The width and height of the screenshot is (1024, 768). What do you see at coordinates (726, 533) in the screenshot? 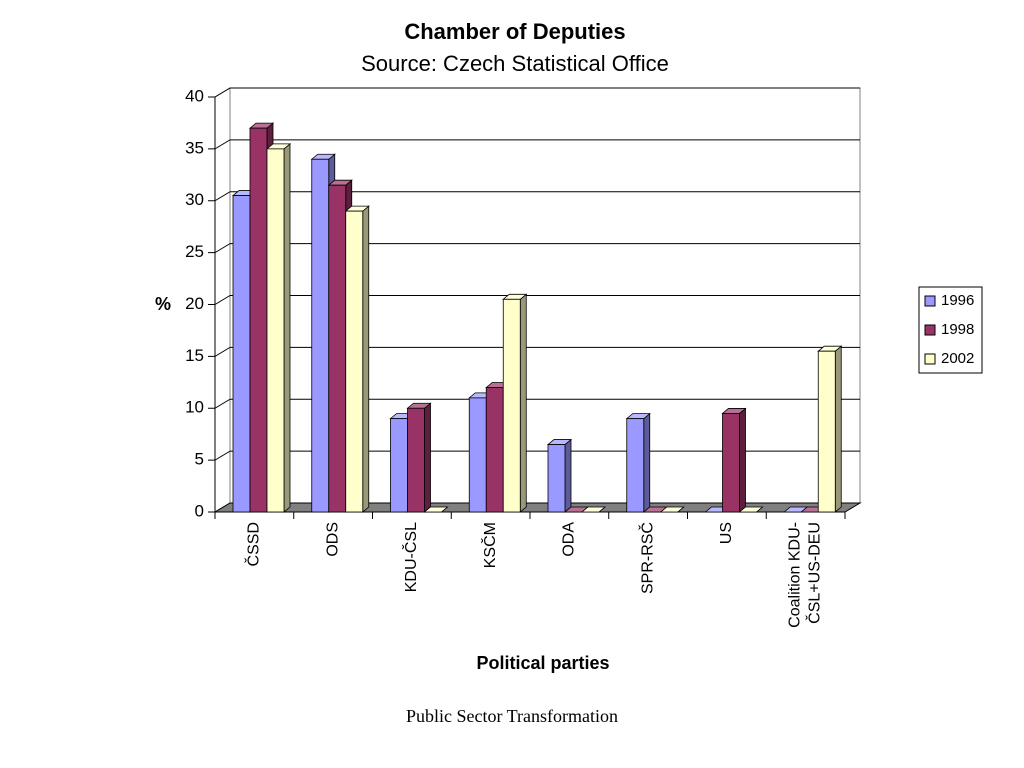
I see `x-tick-label: US` at bounding box center [726, 533].